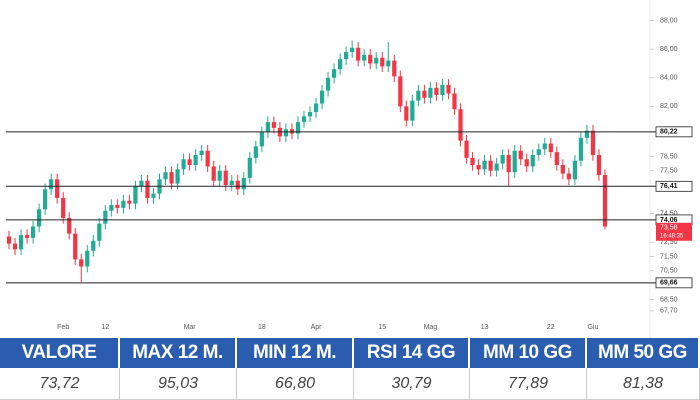 The height and width of the screenshot is (400, 700). I want to click on y-tick-label: 77,50, so click(669, 171).